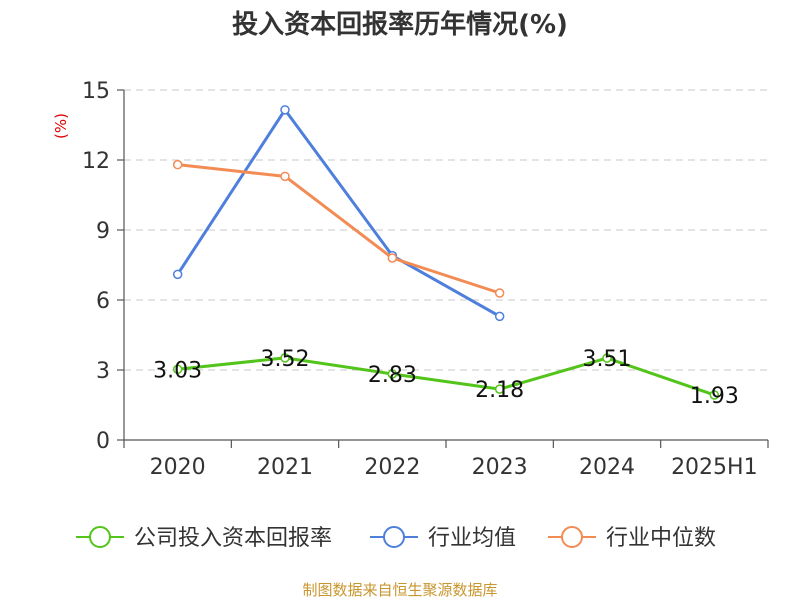 This screenshot has height=600, width=800. Describe the element at coordinates (103, 441) in the screenshot. I see `y-tick-label: 0` at that location.